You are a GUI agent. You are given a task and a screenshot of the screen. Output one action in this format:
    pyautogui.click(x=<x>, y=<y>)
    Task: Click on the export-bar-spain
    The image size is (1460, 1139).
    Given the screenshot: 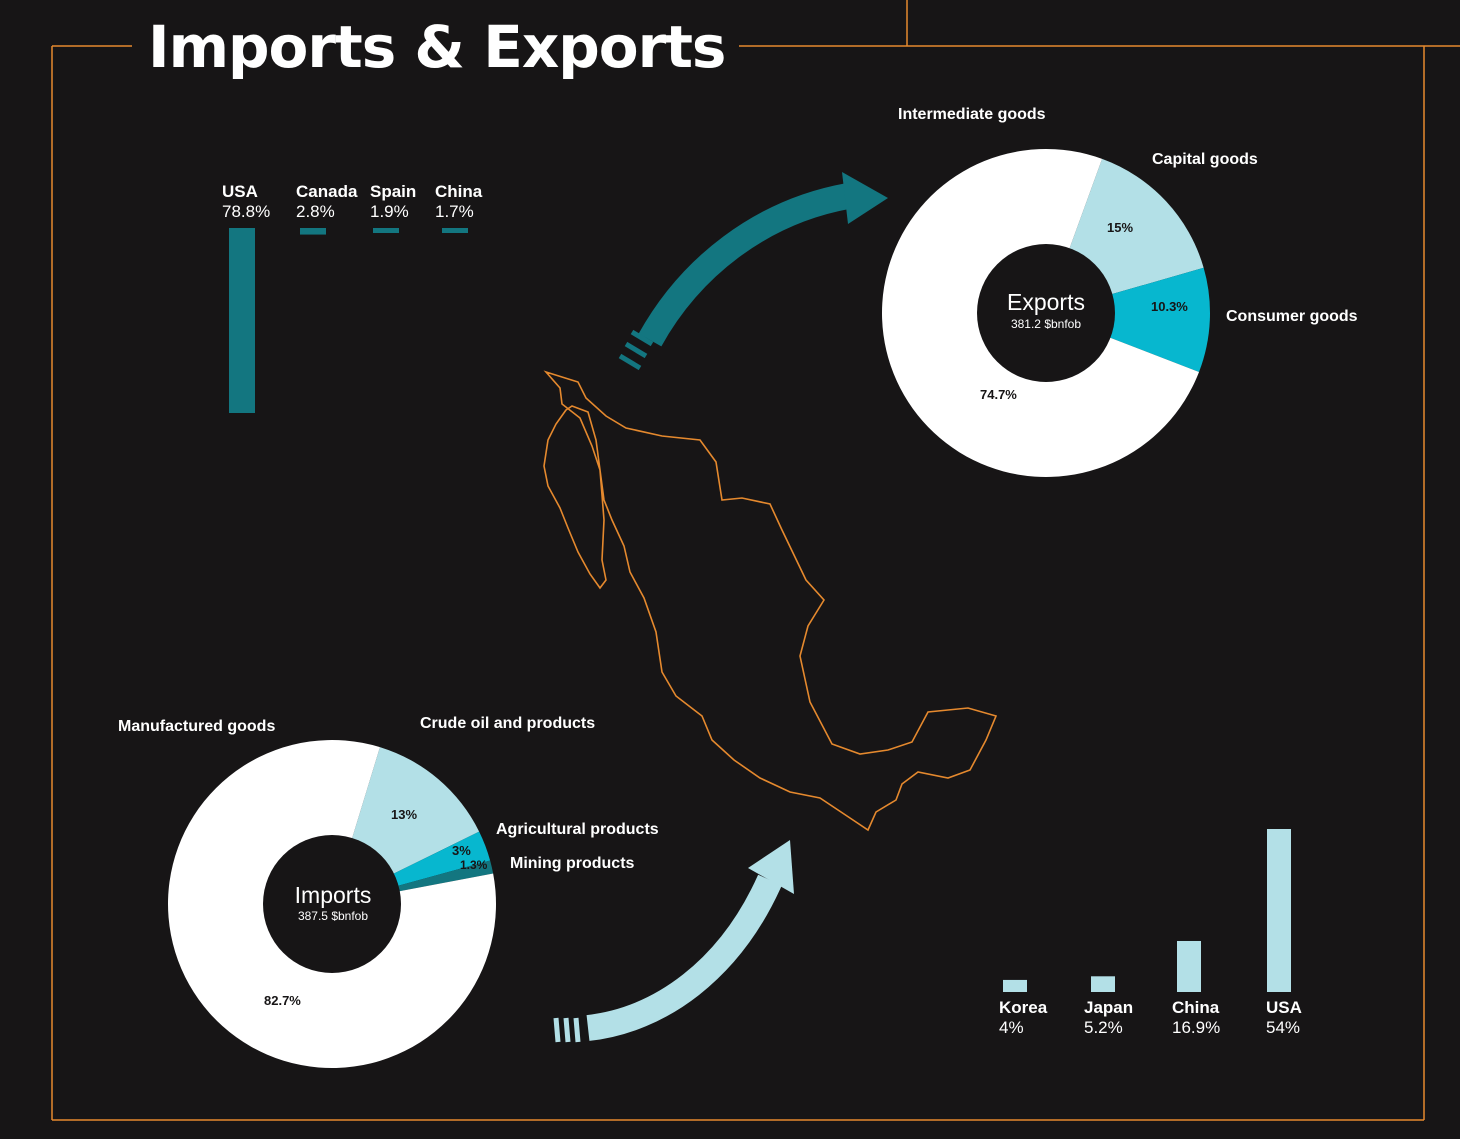 What is the action you would take?
    pyautogui.click(x=386, y=230)
    